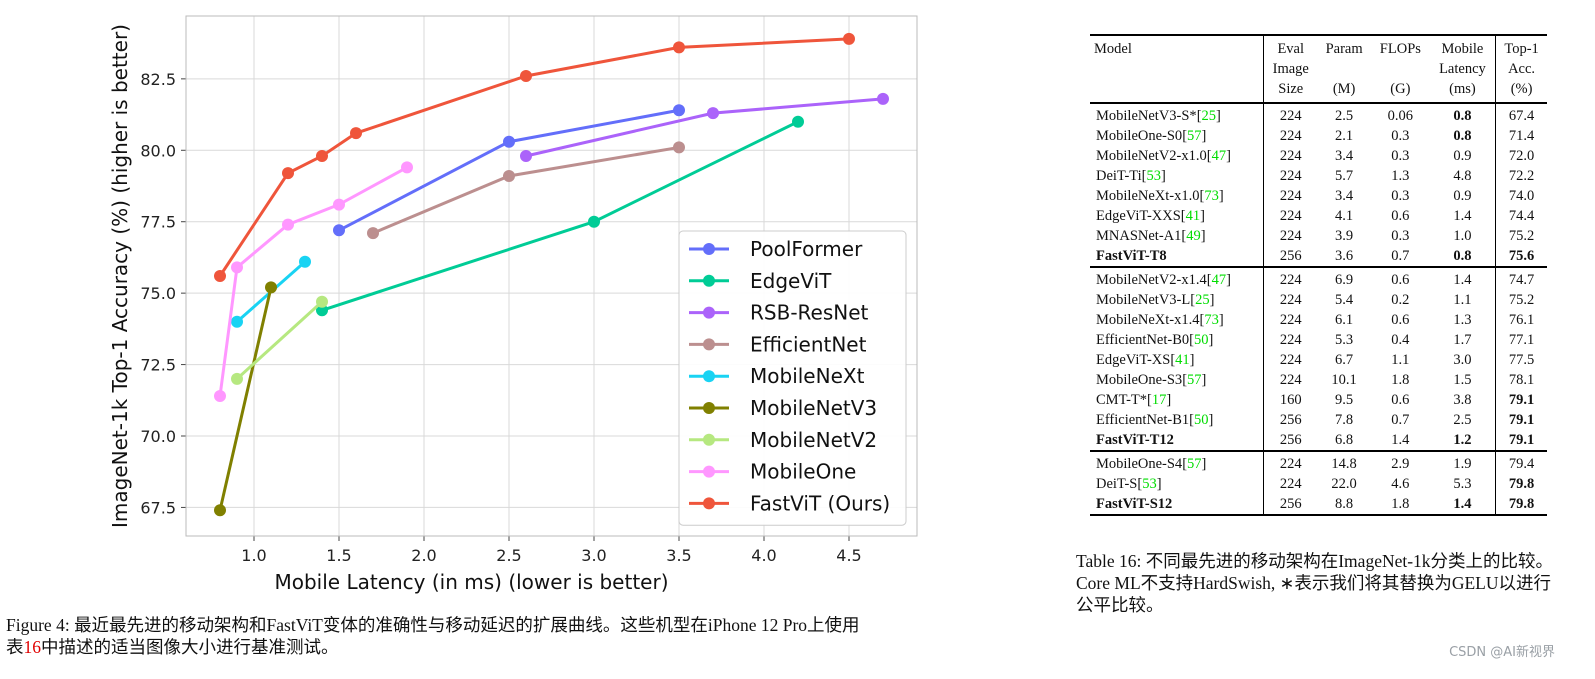  What do you see at coordinates (1521, 320) in the screenshot?
I see `cell-top1: 76.1` at bounding box center [1521, 320].